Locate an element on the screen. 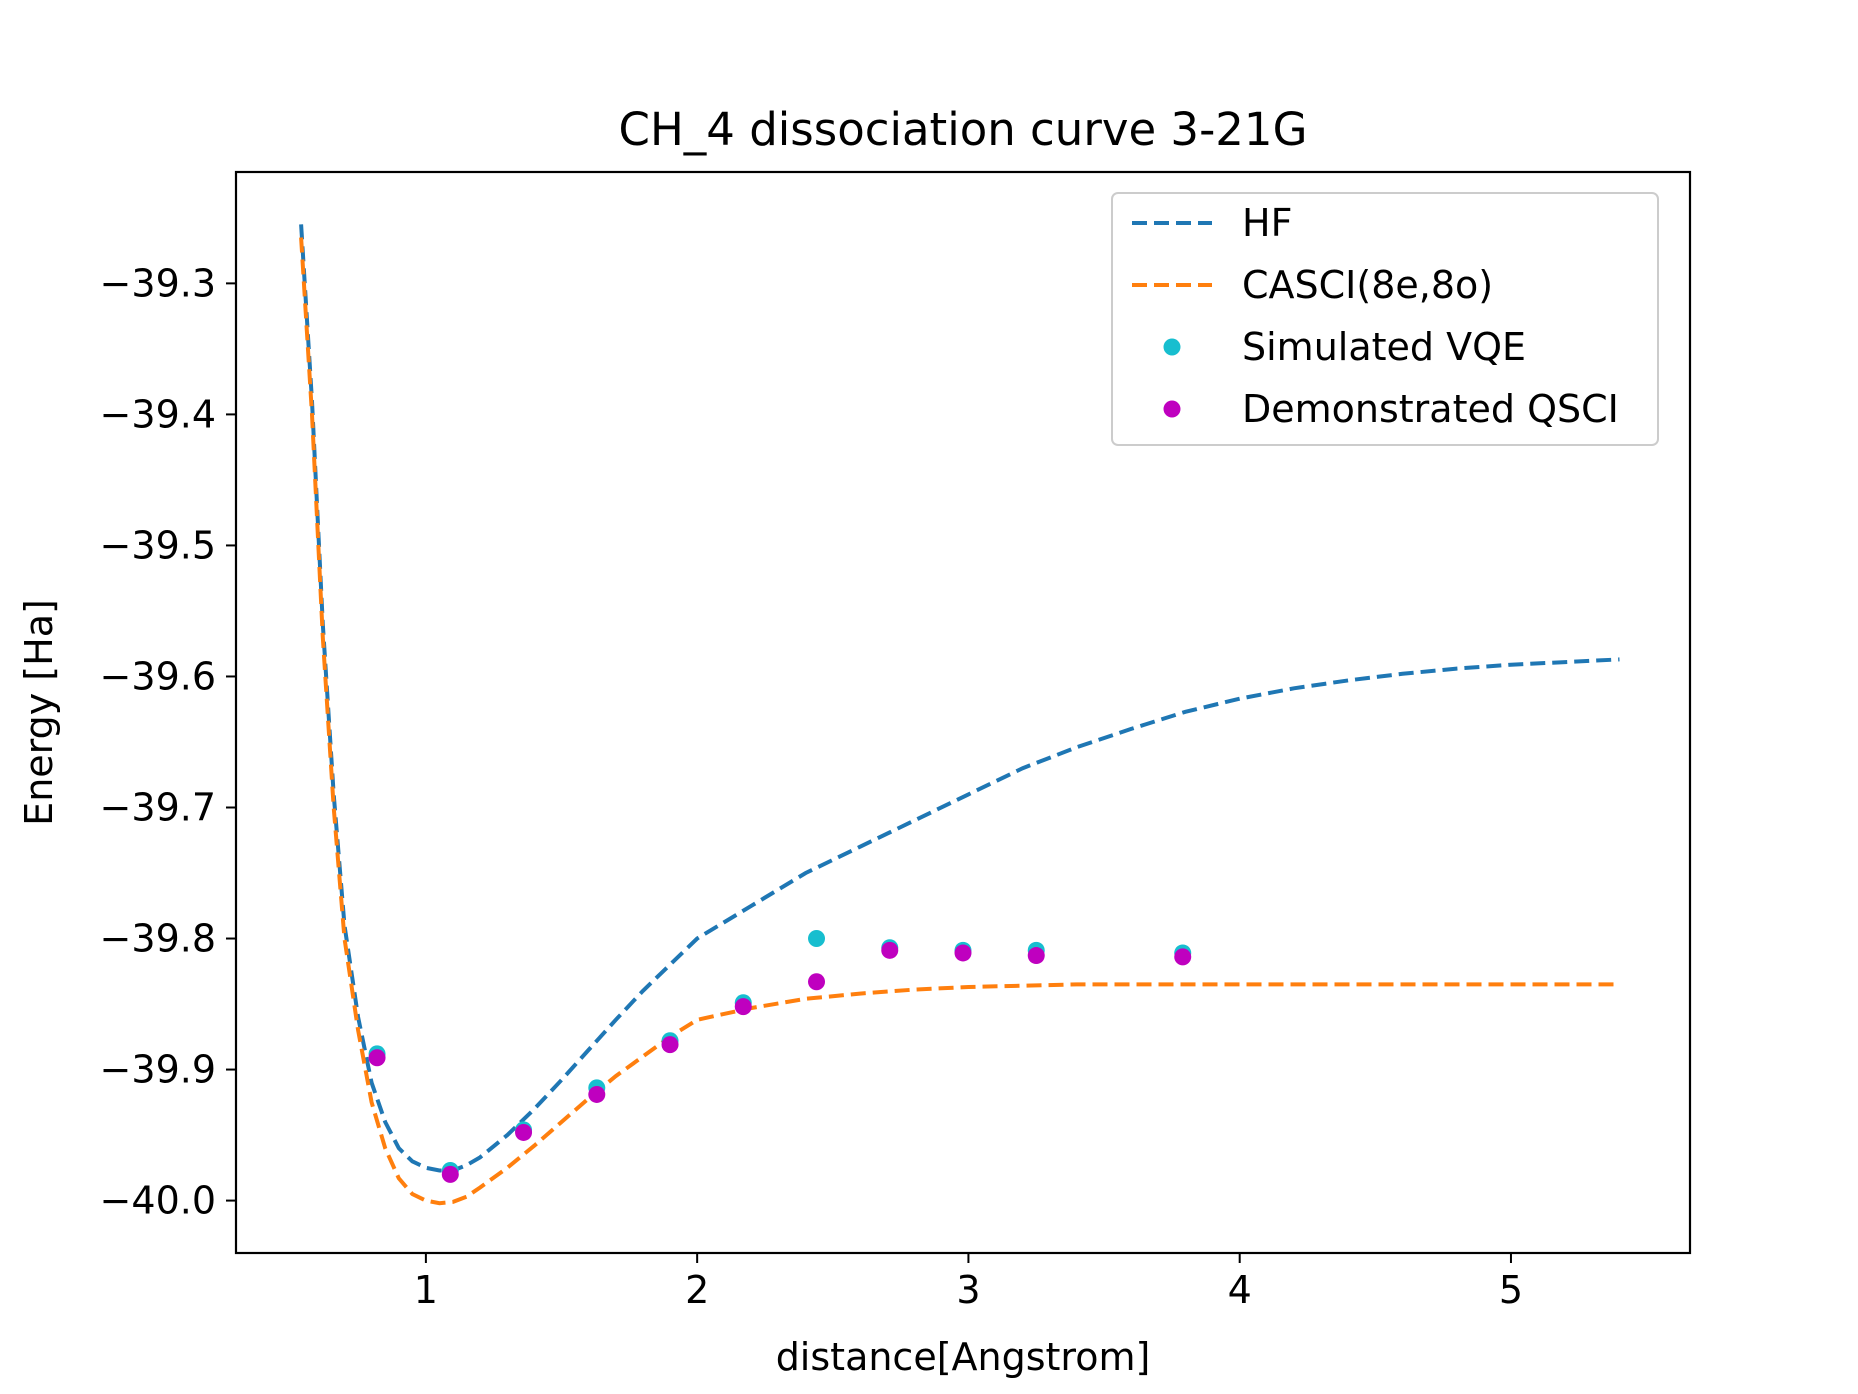 This screenshot has height=1394, width=1858. y-tick-label: −39.7 is located at coordinates (158, 807).